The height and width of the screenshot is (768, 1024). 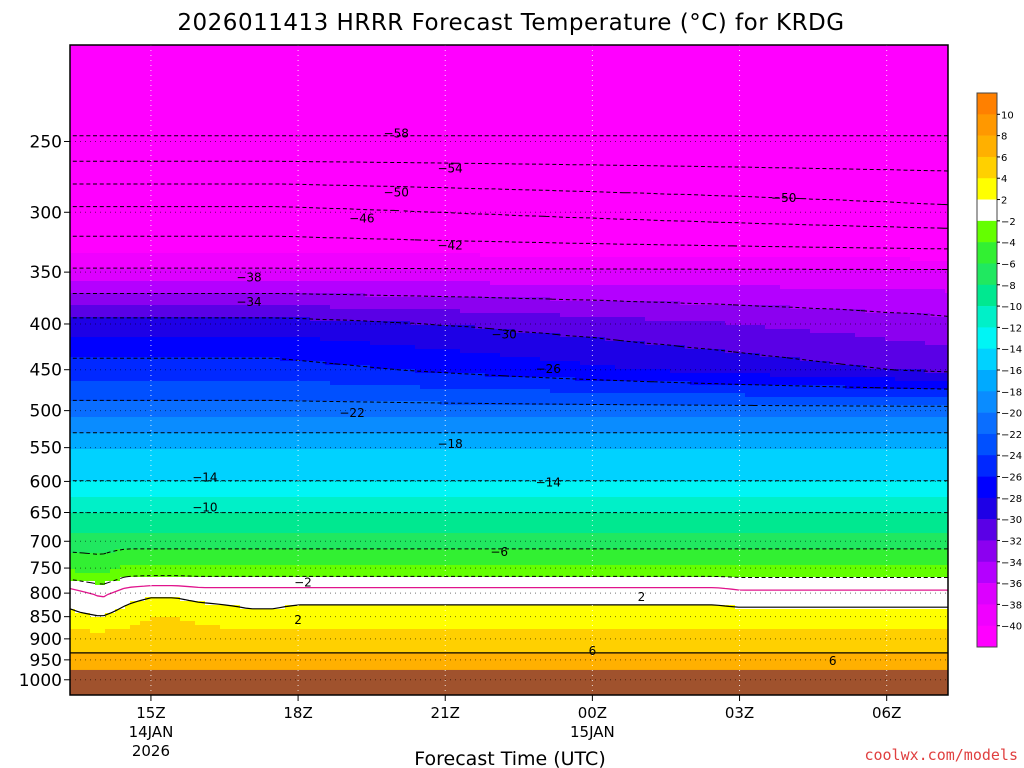 What do you see at coordinates (509, 682) in the screenshot?
I see `surface-ground` at bounding box center [509, 682].